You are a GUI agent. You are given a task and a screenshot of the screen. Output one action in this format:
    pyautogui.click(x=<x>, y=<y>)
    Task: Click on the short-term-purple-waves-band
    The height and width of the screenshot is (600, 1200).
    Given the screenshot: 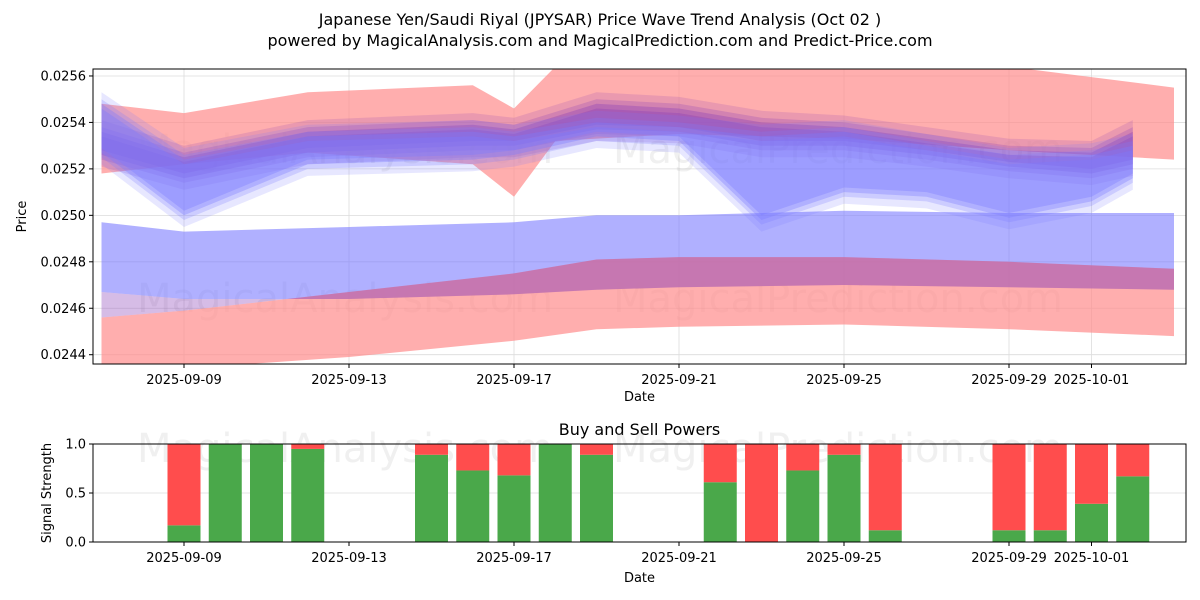 What is the action you would take?
    pyautogui.click(x=617, y=141)
    